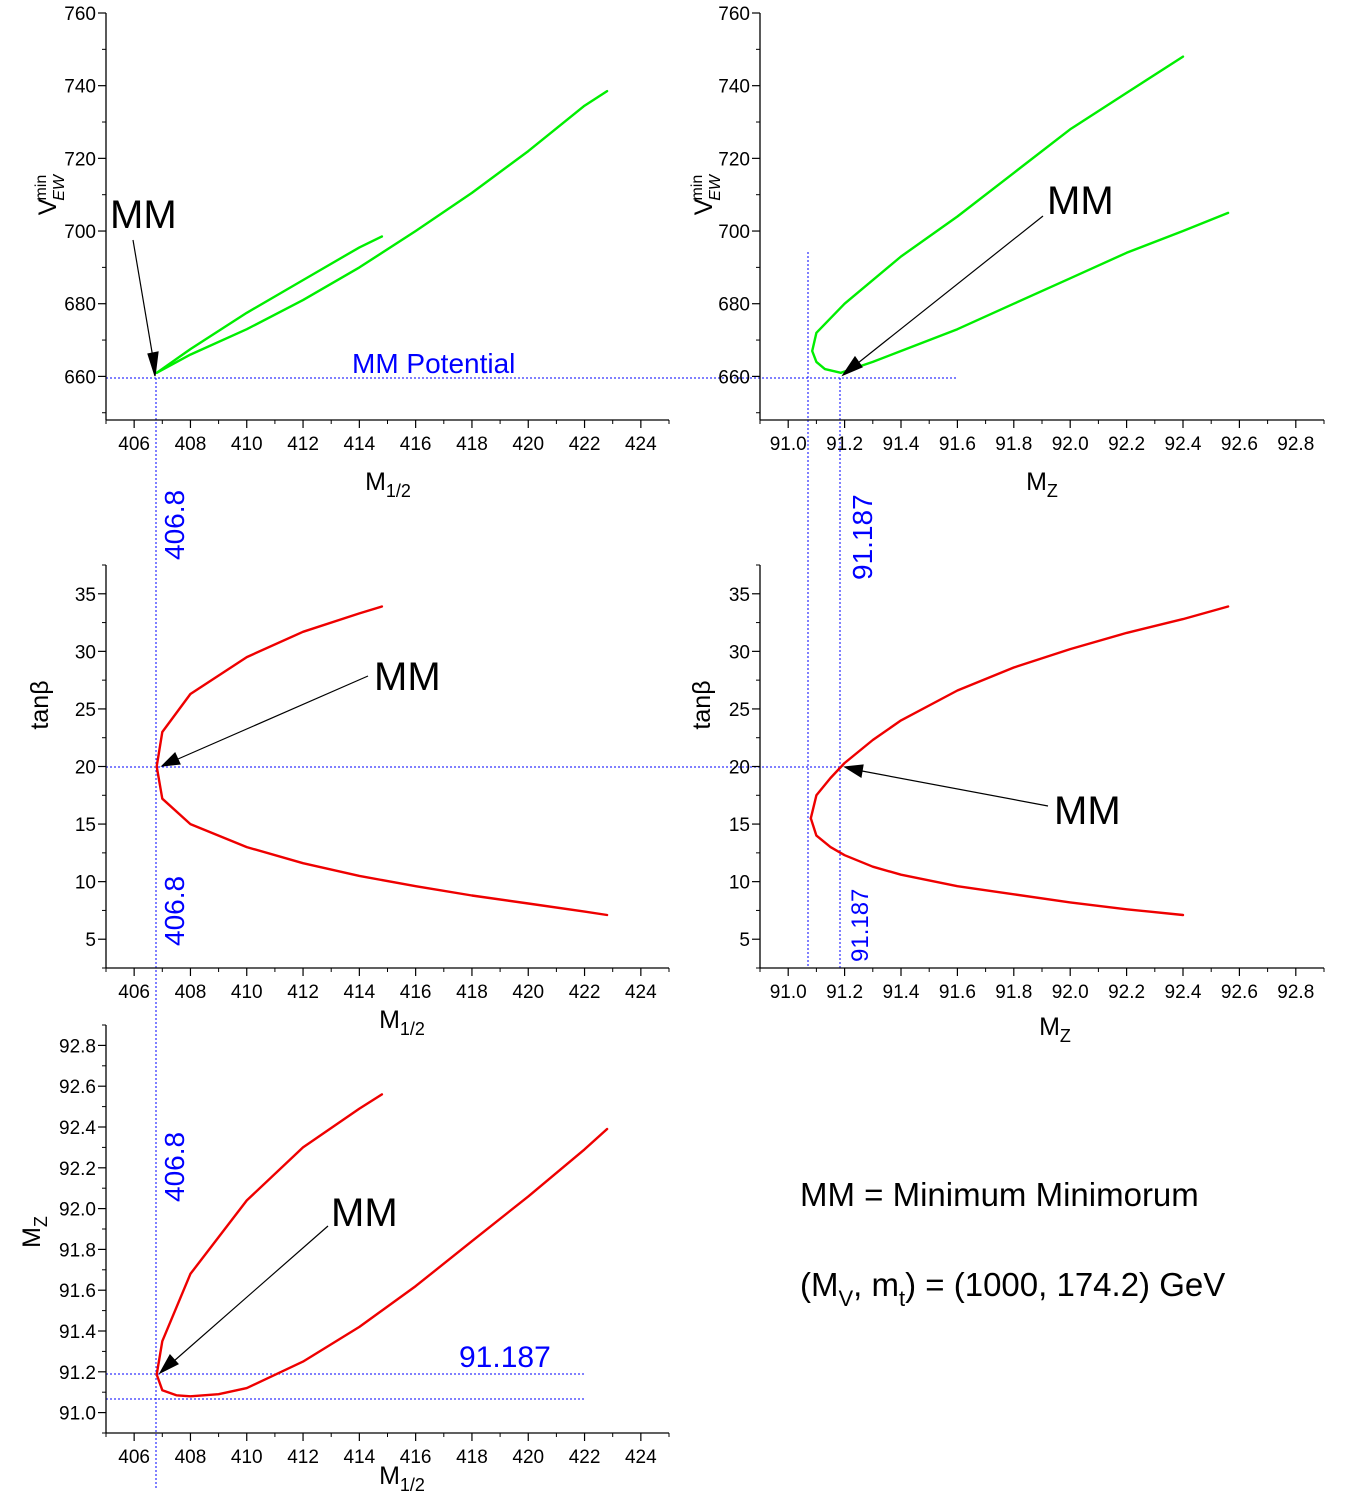  I want to click on p2-ylabel: VminEW, so click(706, 194).